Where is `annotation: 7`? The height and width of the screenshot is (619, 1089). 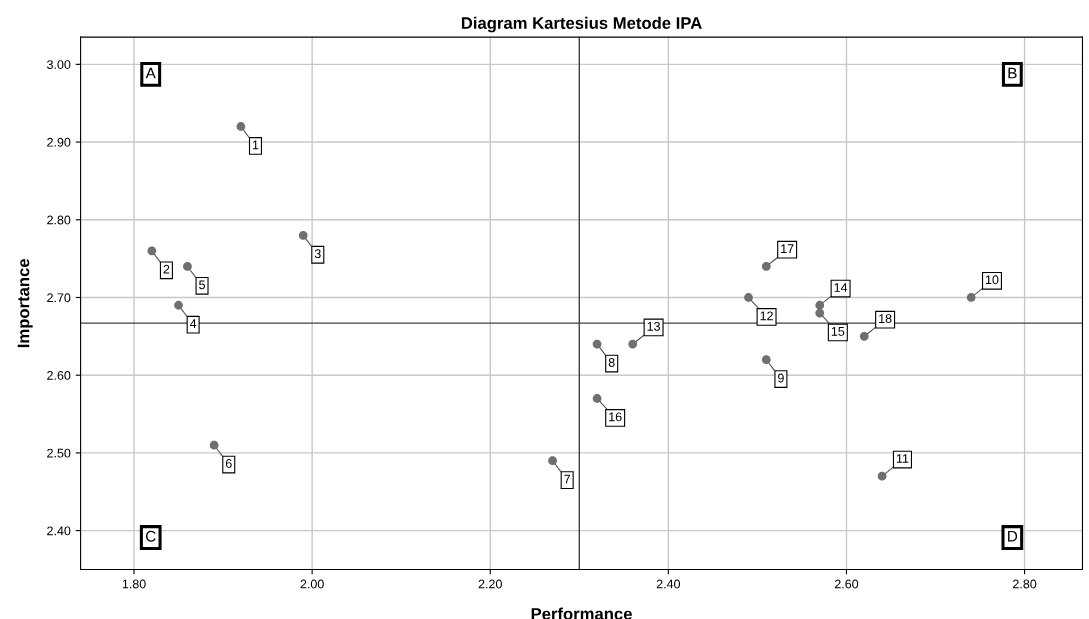
annotation: 7 is located at coordinates (567, 479).